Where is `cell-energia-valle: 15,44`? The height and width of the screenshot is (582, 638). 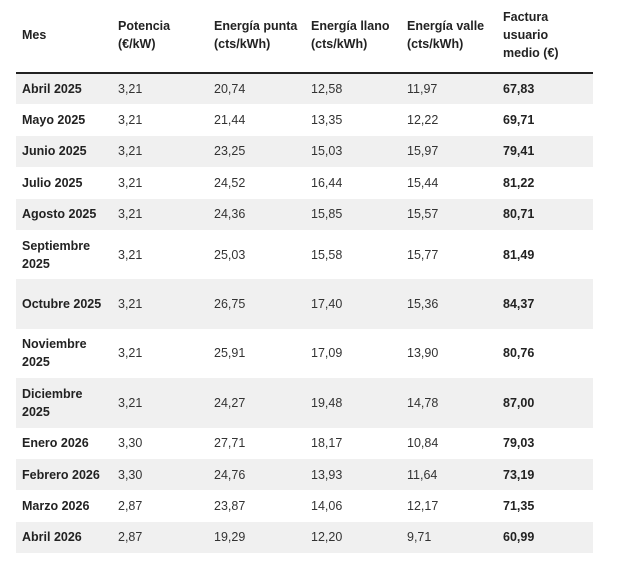
cell-energia-valle: 15,44 is located at coordinates (423, 182).